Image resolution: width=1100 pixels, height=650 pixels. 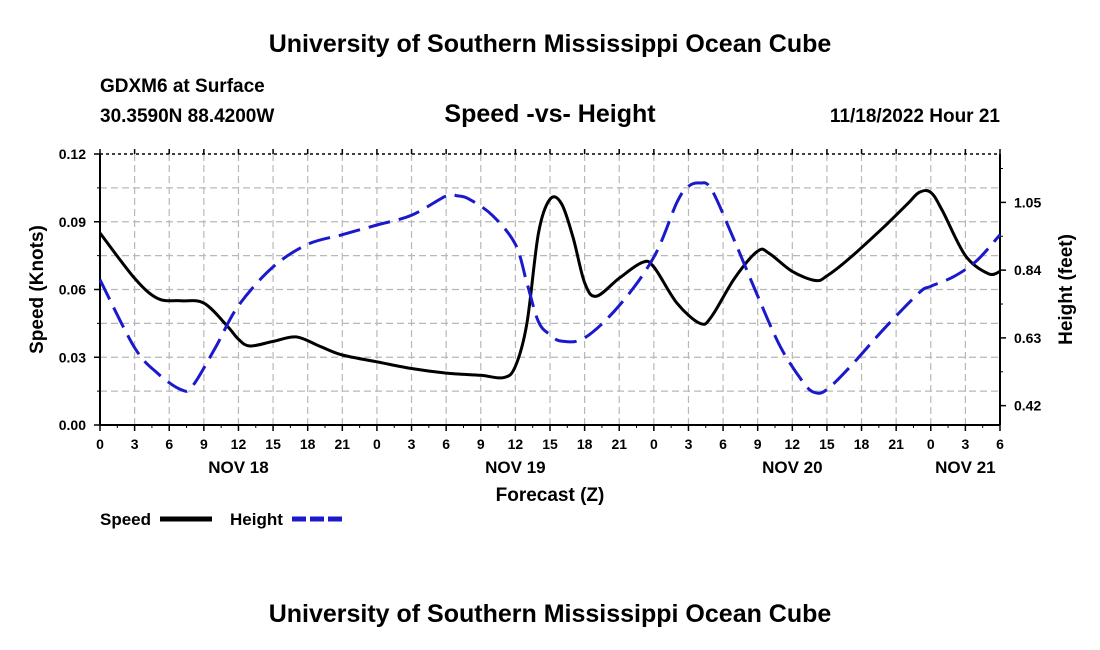 What do you see at coordinates (1027, 270) in the screenshot?
I see `y2-tick-label: 0.84` at bounding box center [1027, 270].